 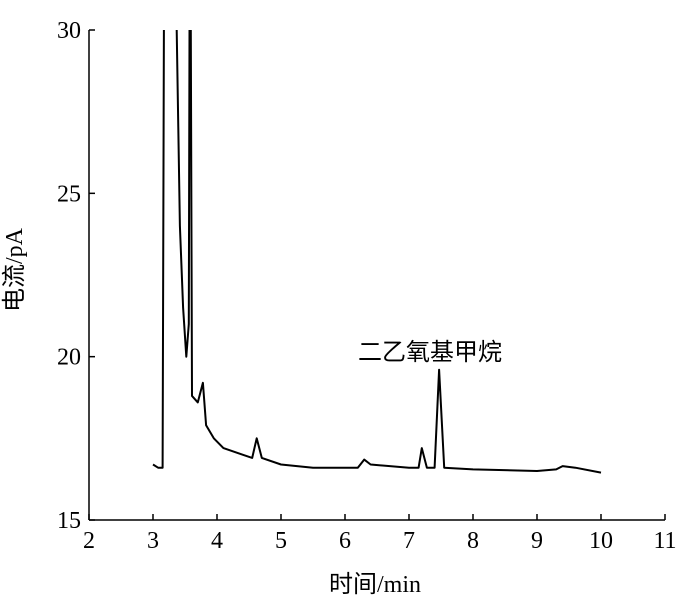 What do you see at coordinates (375, 584) in the screenshot?
I see `x-axis-label: 时间/min` at bounding box center [375, 584].